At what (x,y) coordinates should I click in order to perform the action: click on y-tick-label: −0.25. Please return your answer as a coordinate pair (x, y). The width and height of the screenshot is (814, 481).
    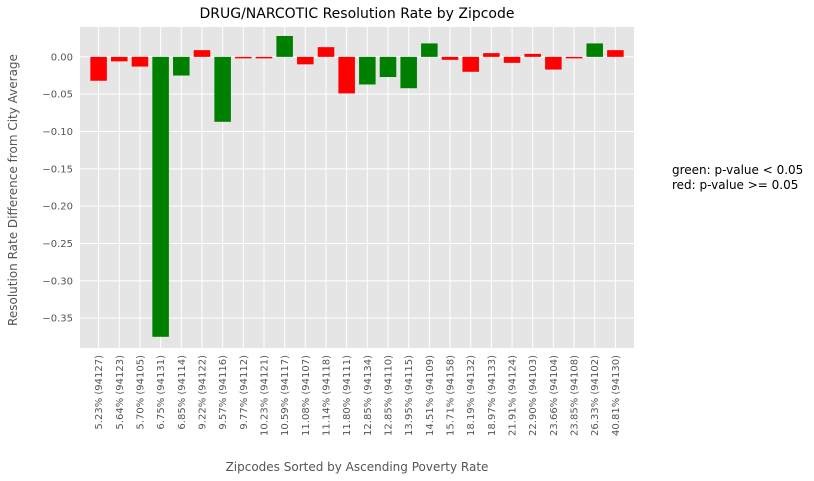
    Looking at the image, I should click on (57, 244).